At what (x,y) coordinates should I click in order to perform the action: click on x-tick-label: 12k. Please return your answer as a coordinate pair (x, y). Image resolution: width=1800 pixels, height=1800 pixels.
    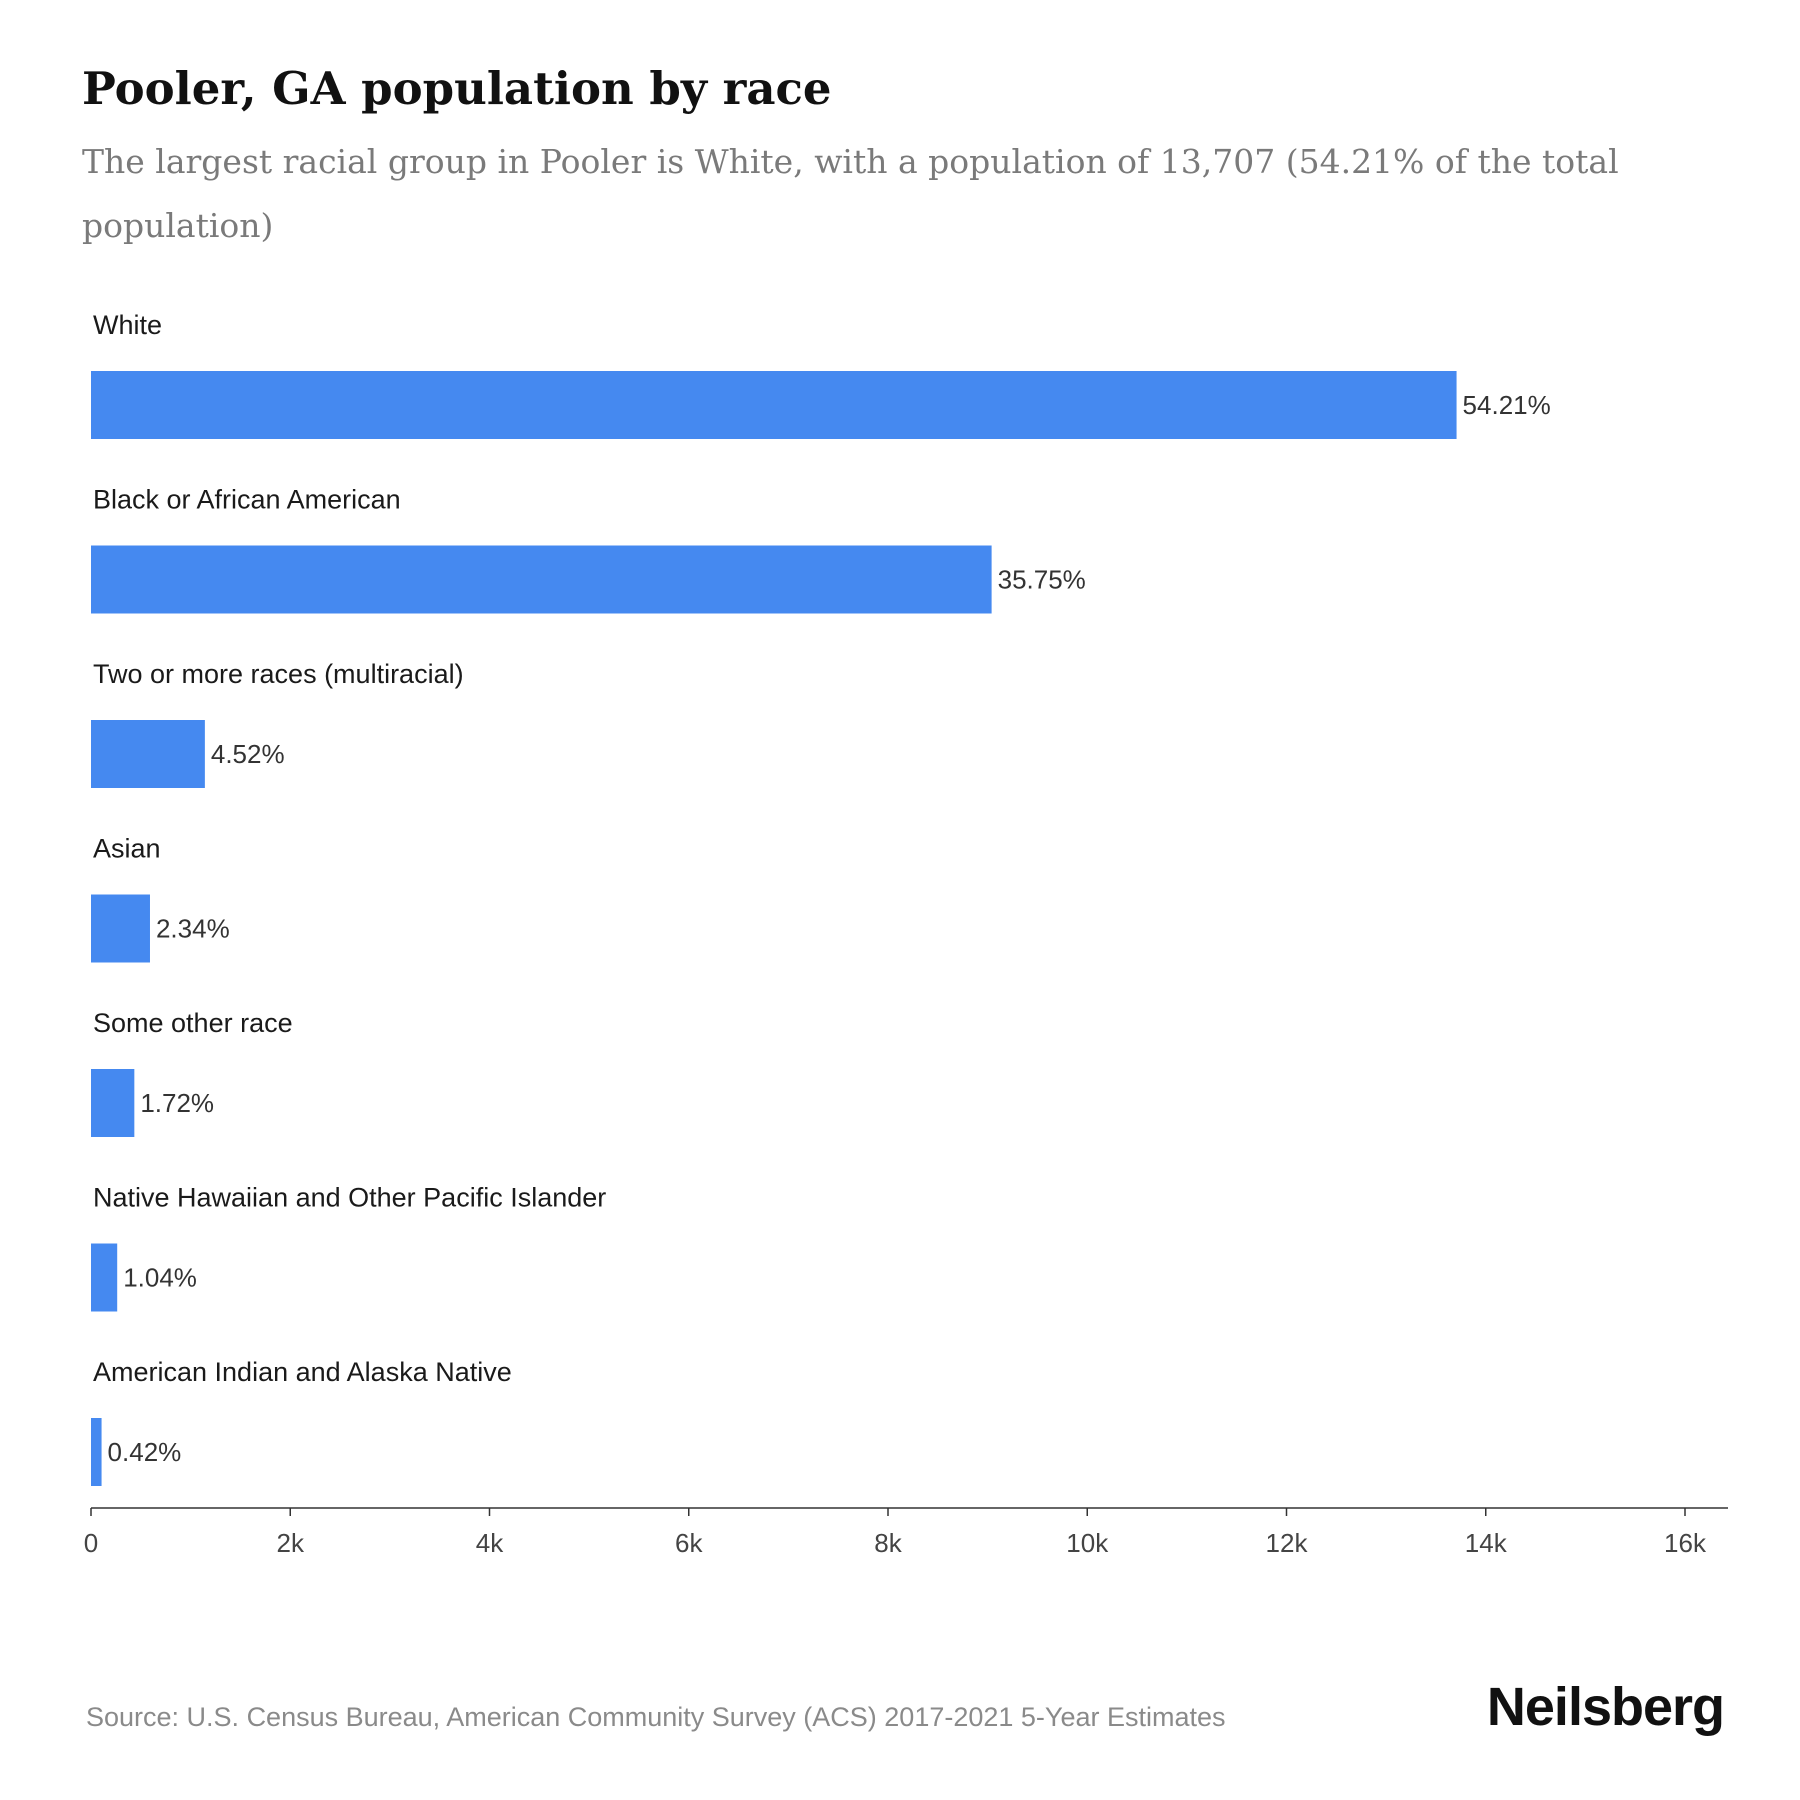
    Looking at the image, I should click on (1287, 1543).